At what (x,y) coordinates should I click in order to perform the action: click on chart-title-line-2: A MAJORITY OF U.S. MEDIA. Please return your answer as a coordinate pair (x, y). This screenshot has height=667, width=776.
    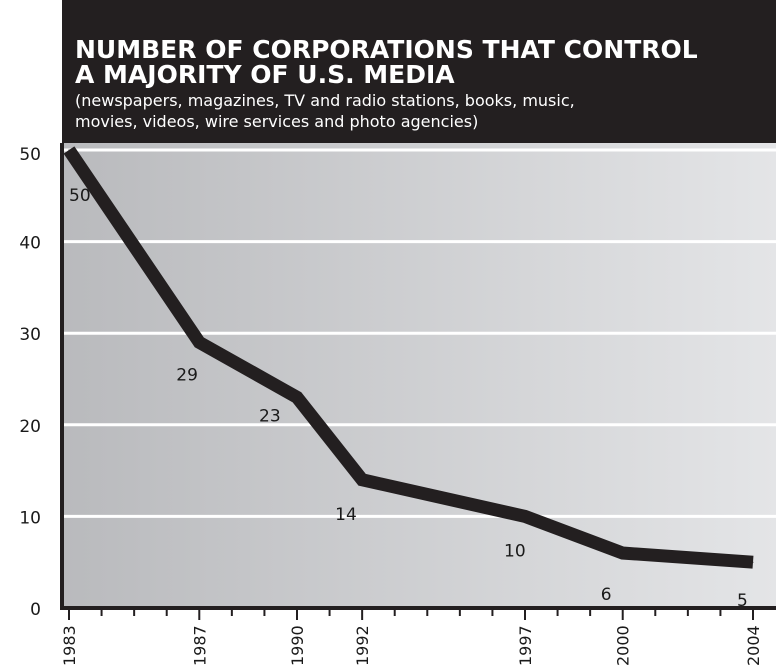
    Looking at the image, I should click on (265, 74).